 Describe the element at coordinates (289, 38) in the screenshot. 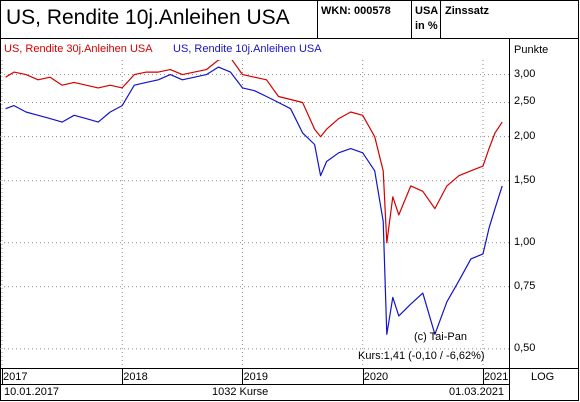

I see `header-separator` at that location.